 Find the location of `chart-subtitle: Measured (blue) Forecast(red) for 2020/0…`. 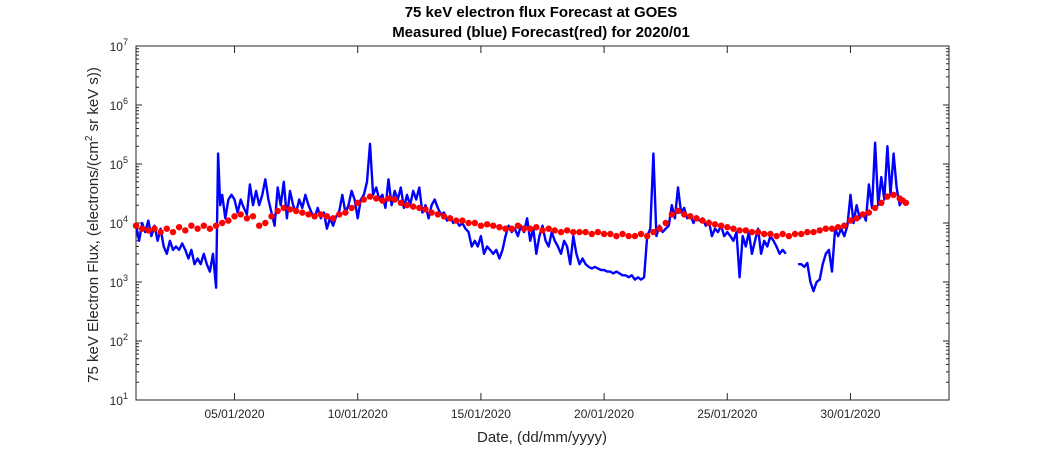

chart-subtitle: Measured (blue) Forecast(red) for 2020/0… is located at coordinates (541, 32).